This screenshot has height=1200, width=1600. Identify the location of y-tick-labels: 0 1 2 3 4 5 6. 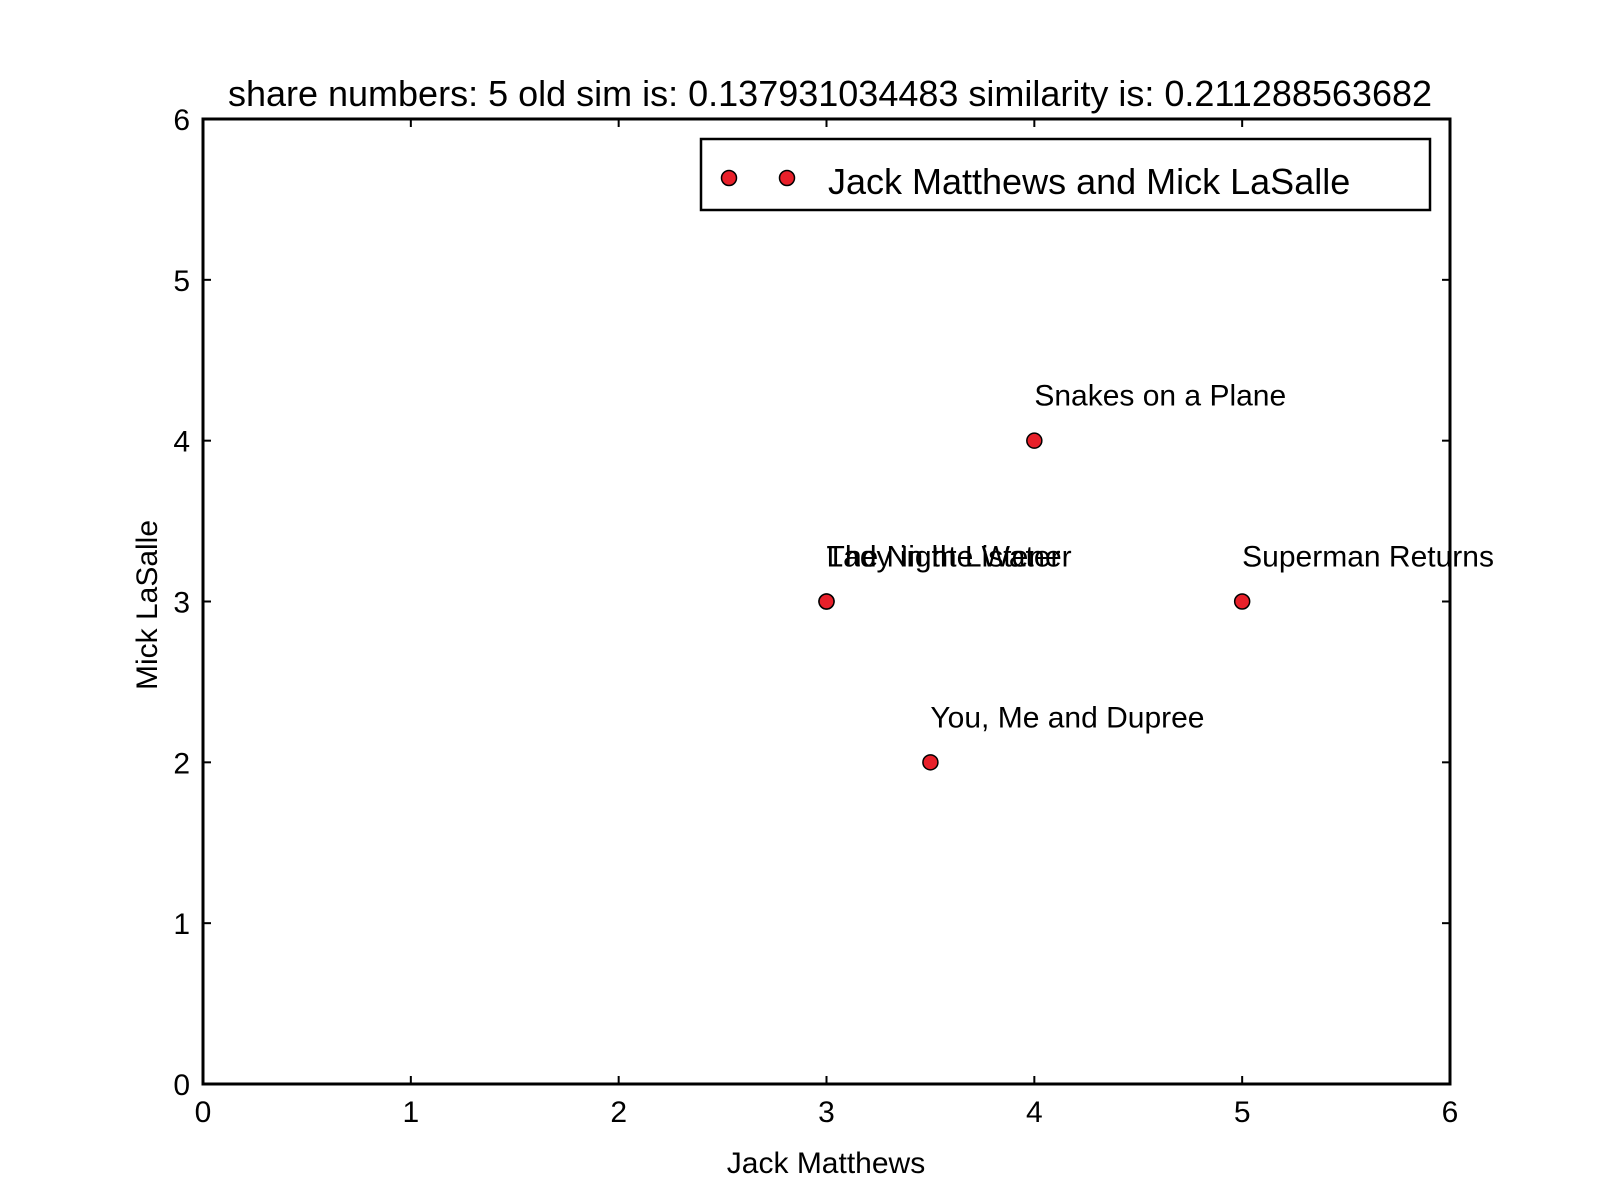
(181, 603).